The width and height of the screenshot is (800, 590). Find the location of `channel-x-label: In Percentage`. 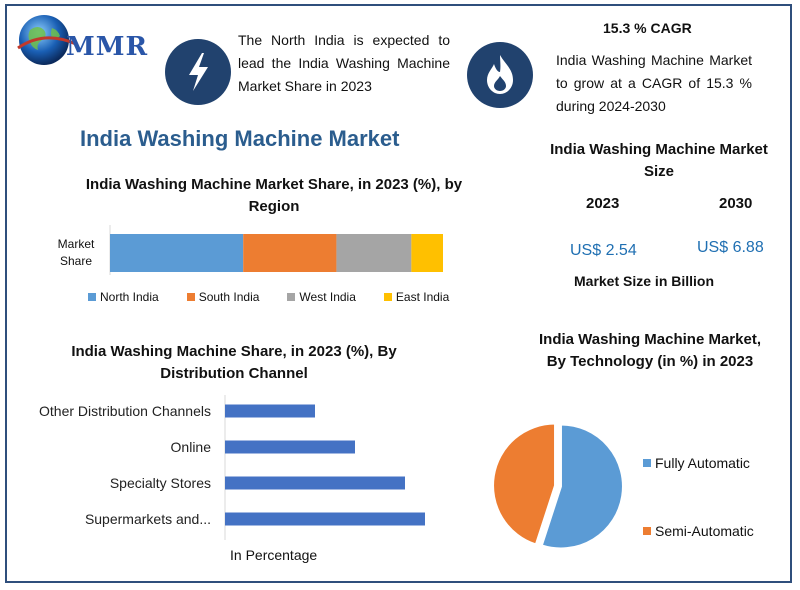

channel-x-label: In Percentage is located at coordinates (274, 555).